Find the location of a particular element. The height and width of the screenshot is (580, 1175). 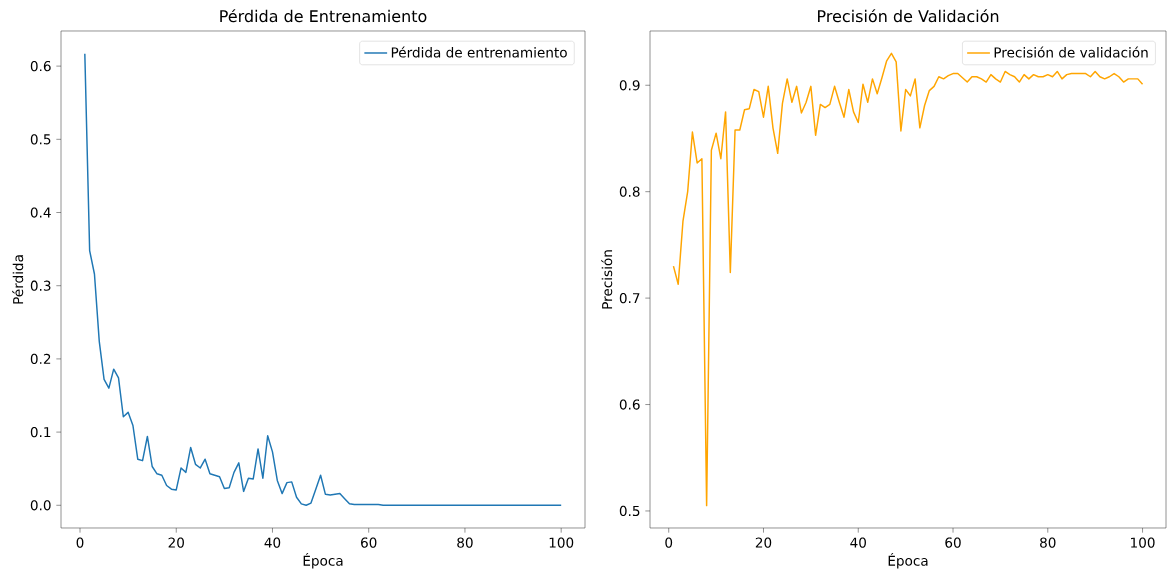

legend-label: Pérdida de entrenamiento is located at coordinates (479, 52).